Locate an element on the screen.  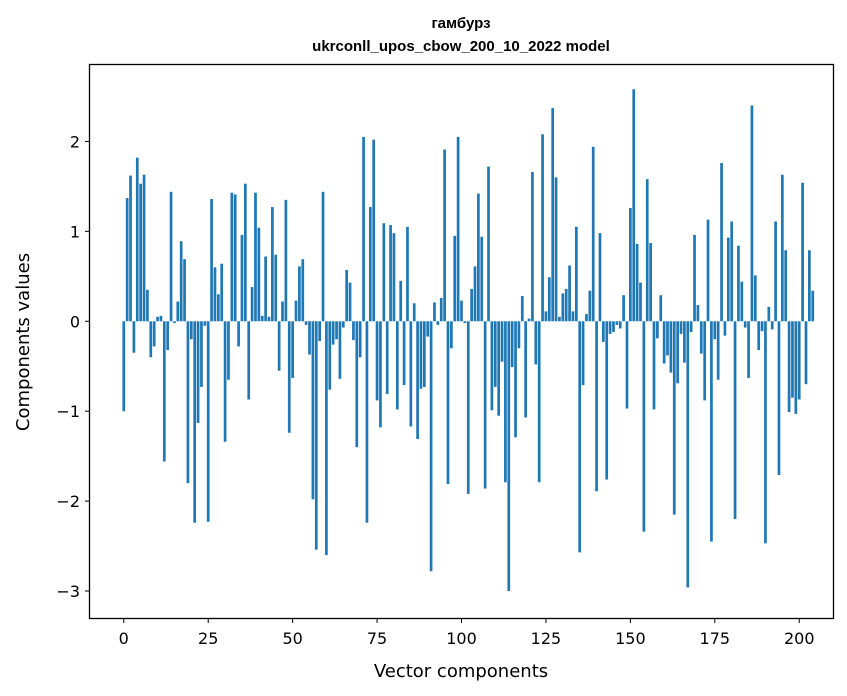
y-axis-label: Components values is located at coordinates (23, 342).